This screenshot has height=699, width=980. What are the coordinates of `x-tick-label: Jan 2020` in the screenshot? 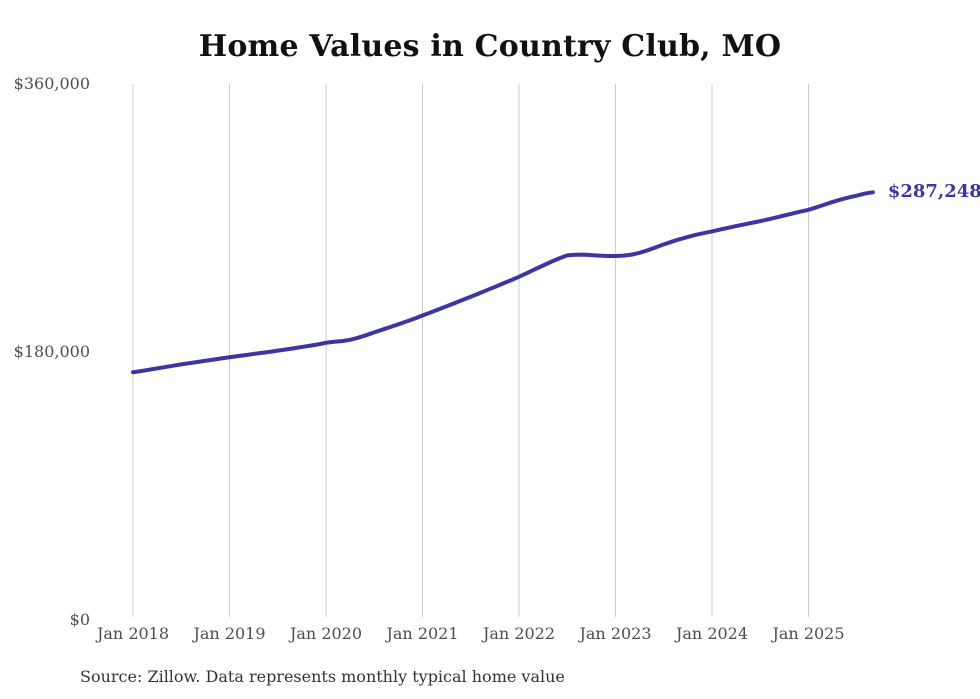 It's located at (326, 633).